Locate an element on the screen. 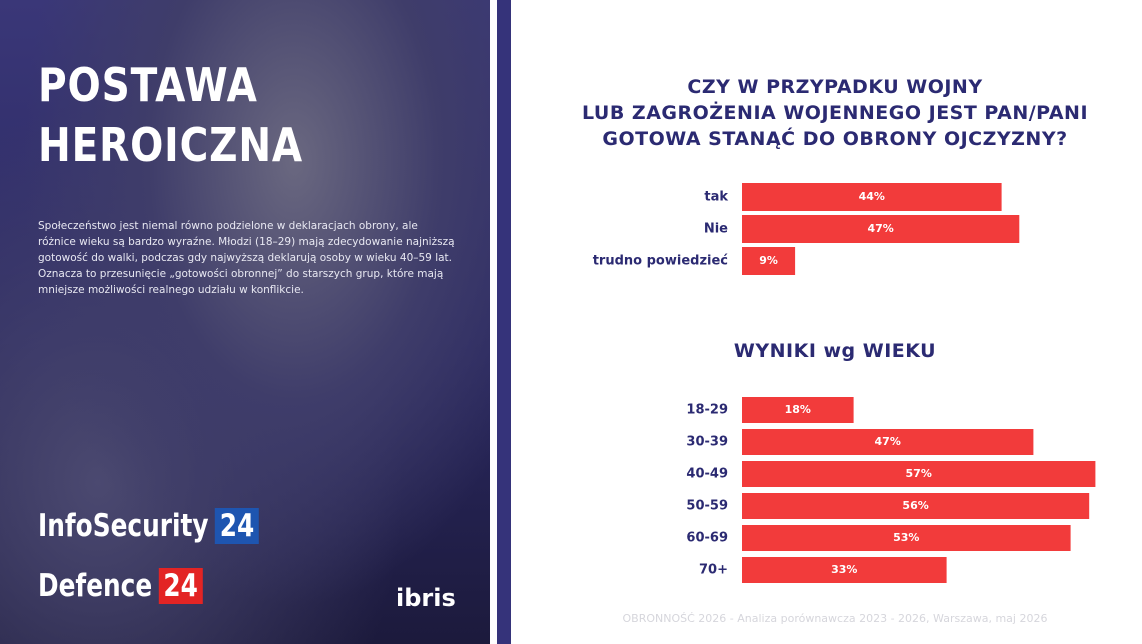 This screenshot has height=644, width=1142. panel-title: POSTAWA is located at coordinates (148, 85).